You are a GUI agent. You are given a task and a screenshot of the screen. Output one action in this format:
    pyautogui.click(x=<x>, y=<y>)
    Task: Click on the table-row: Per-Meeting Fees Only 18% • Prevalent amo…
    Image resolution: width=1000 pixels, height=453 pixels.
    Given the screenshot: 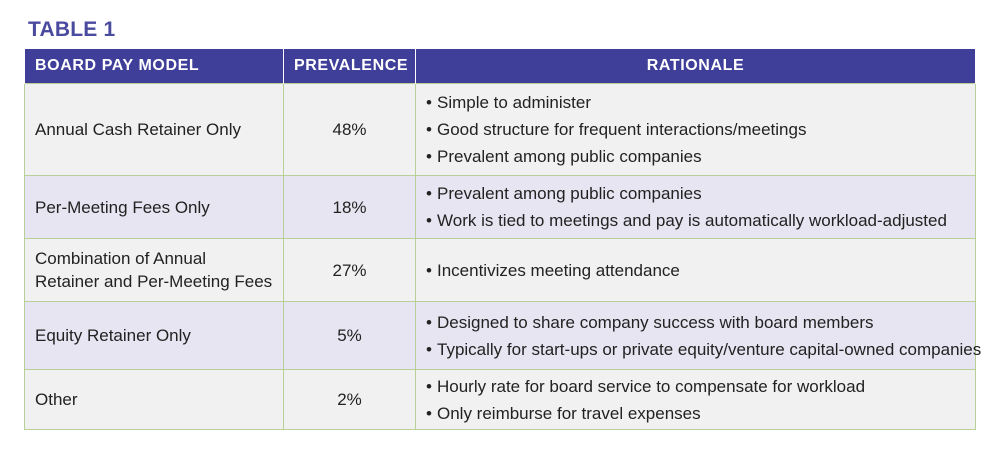 What is the action you would take?
    pyautogui.click(x=500, y=207)
    